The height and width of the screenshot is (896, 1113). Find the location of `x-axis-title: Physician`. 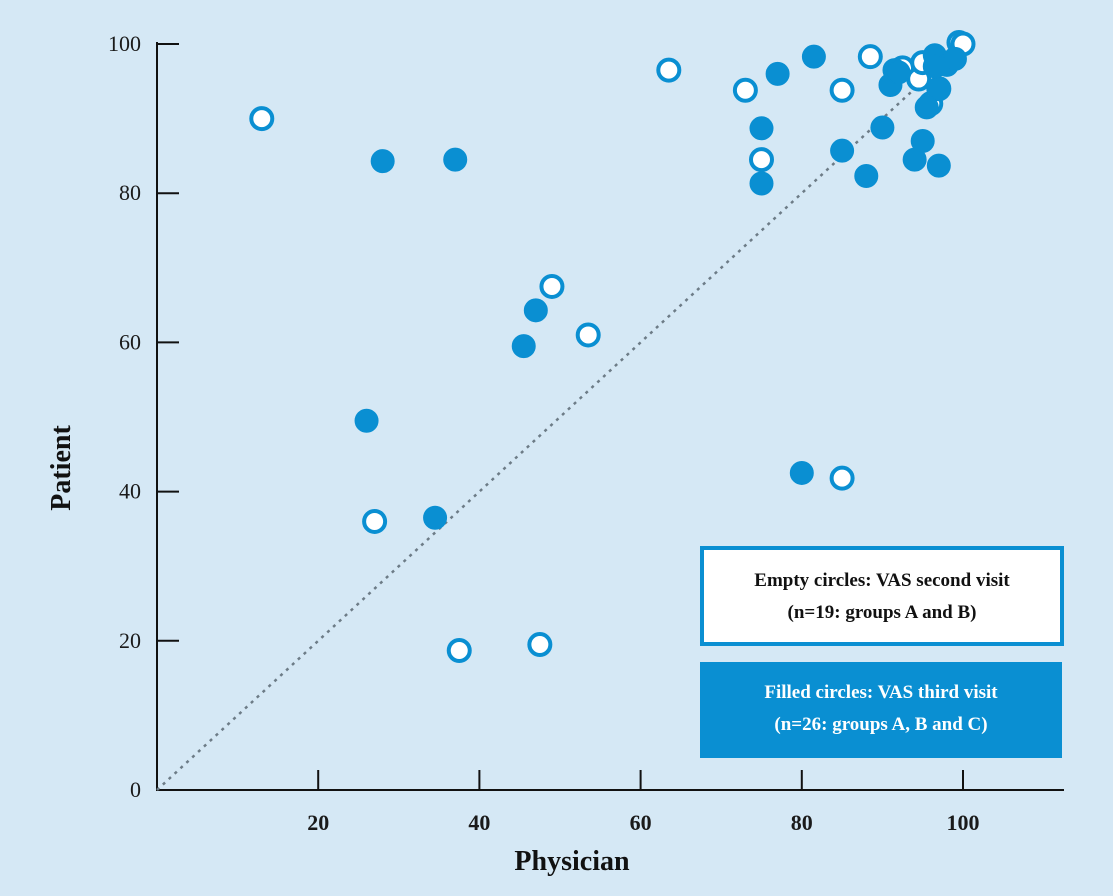

x-axis-title: Physician is located at coordinates (572, 861).